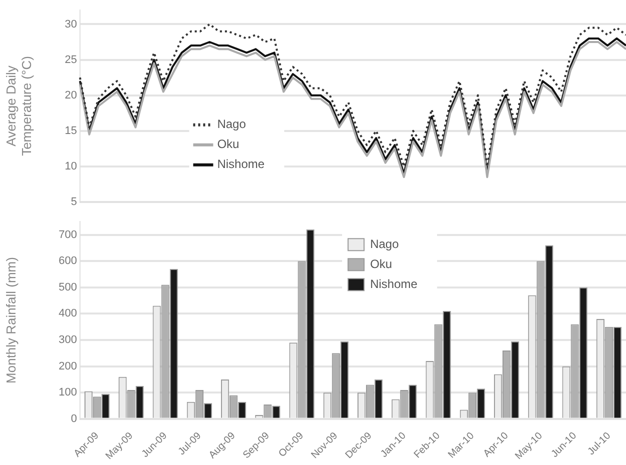  I want to click on y-tick-label: 10, so click(70, 166).